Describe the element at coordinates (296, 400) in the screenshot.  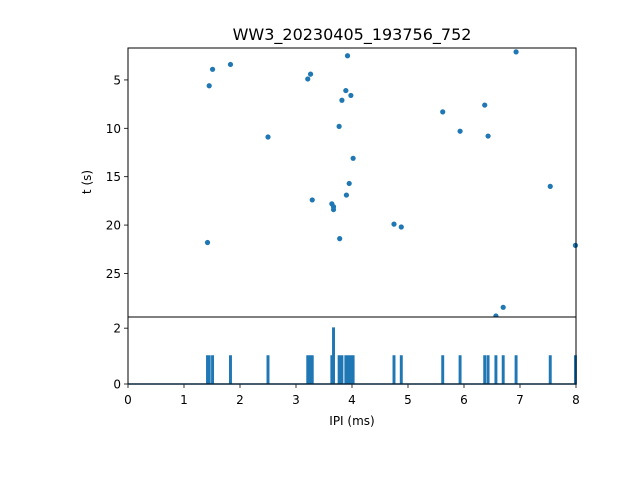
I see `histogram-x-tick-label: 3` at that location.